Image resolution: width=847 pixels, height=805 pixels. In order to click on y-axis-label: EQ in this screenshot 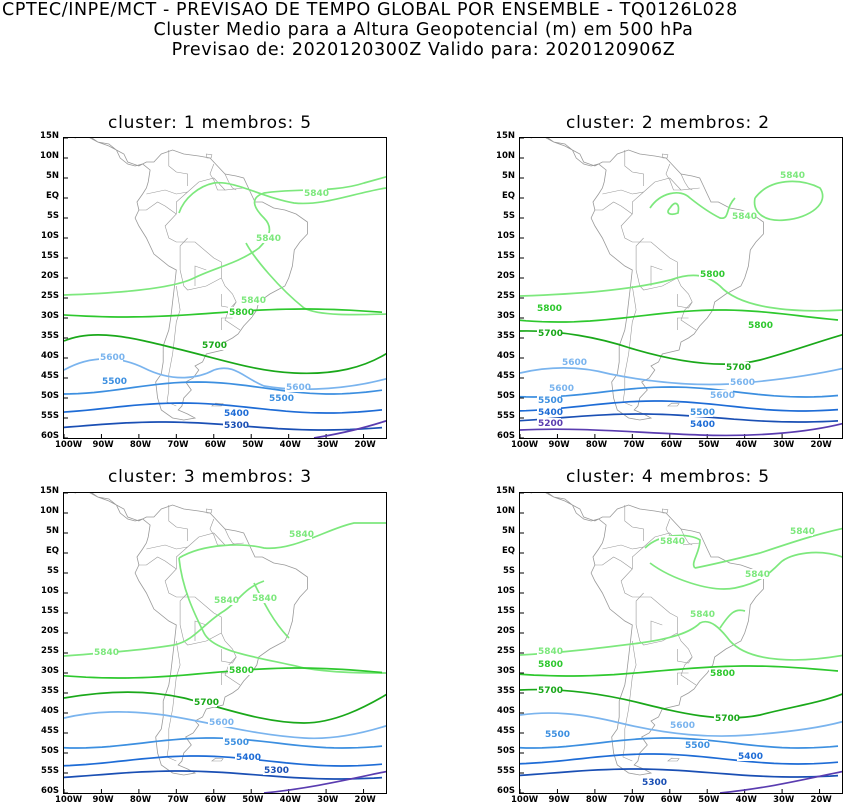, I will do `click(508, 551)`.